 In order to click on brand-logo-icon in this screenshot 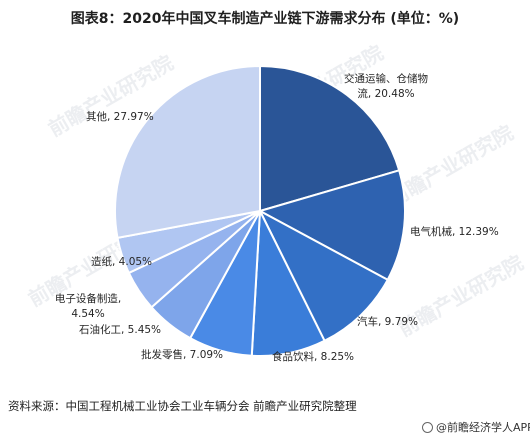, I will do `click(427, 427)`.